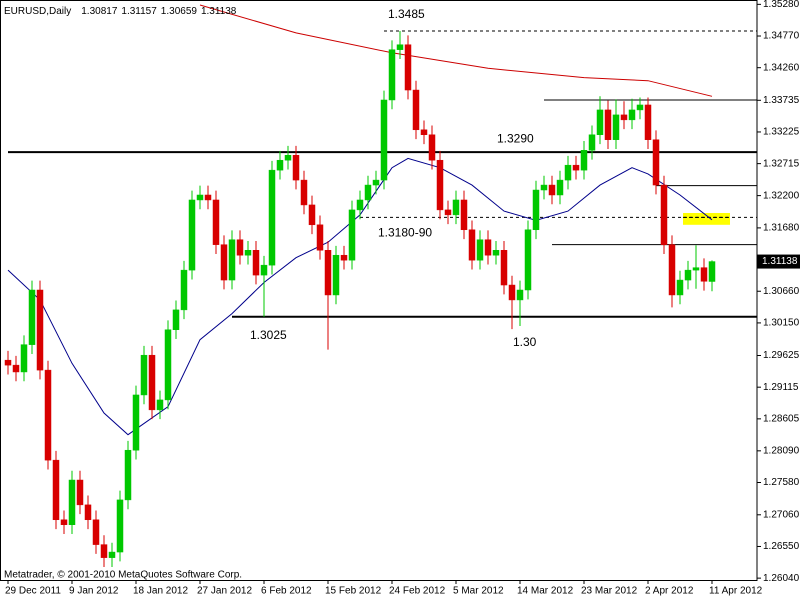  I want to click on y-tick-label: 1.32200, so click(781, 195).